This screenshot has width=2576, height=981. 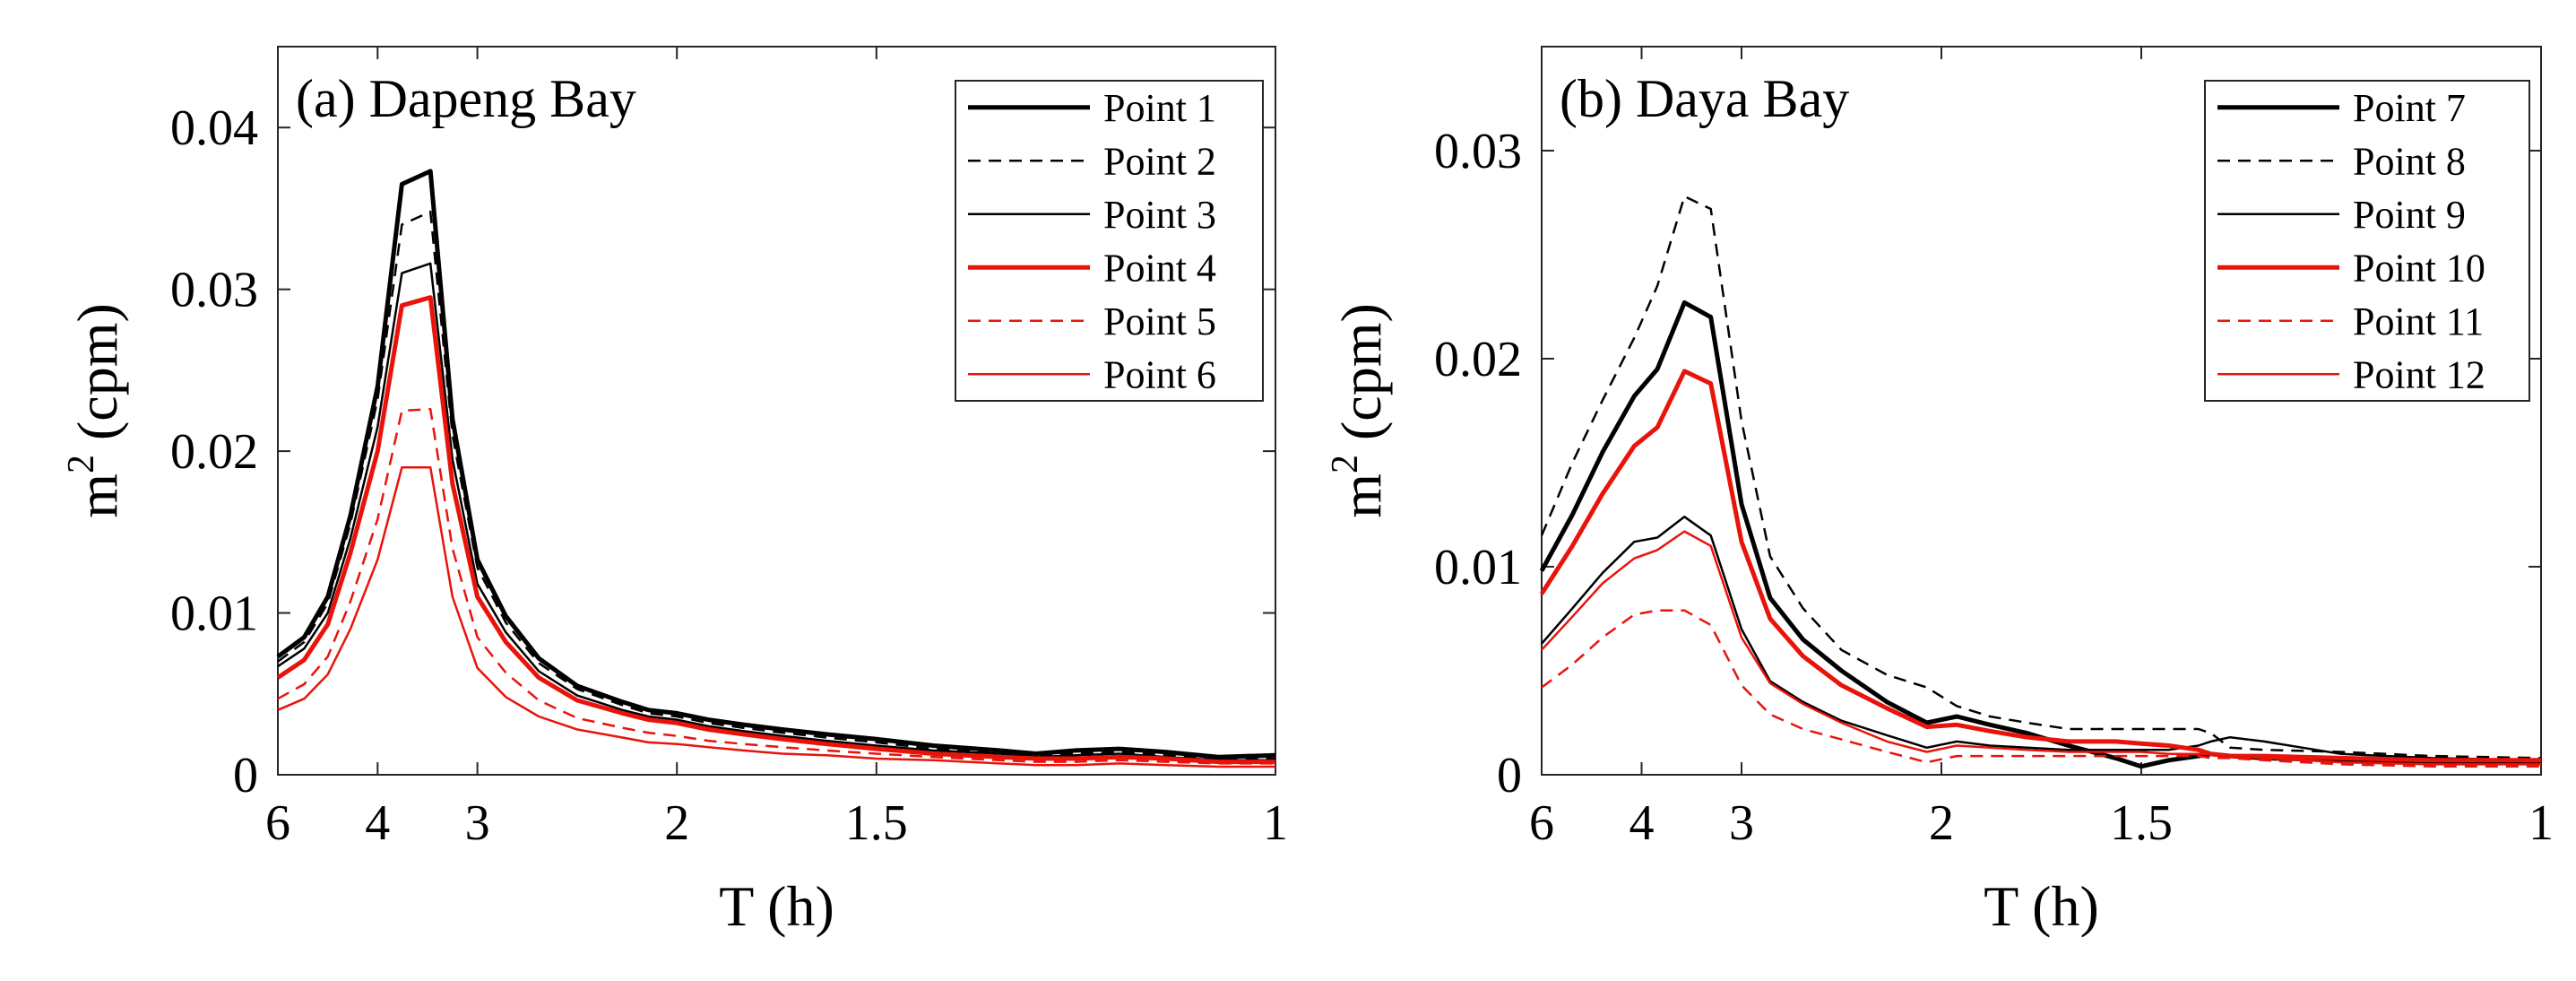 I want to click on b-x-tick-label: 1.5, so click(x=2141, y=823).